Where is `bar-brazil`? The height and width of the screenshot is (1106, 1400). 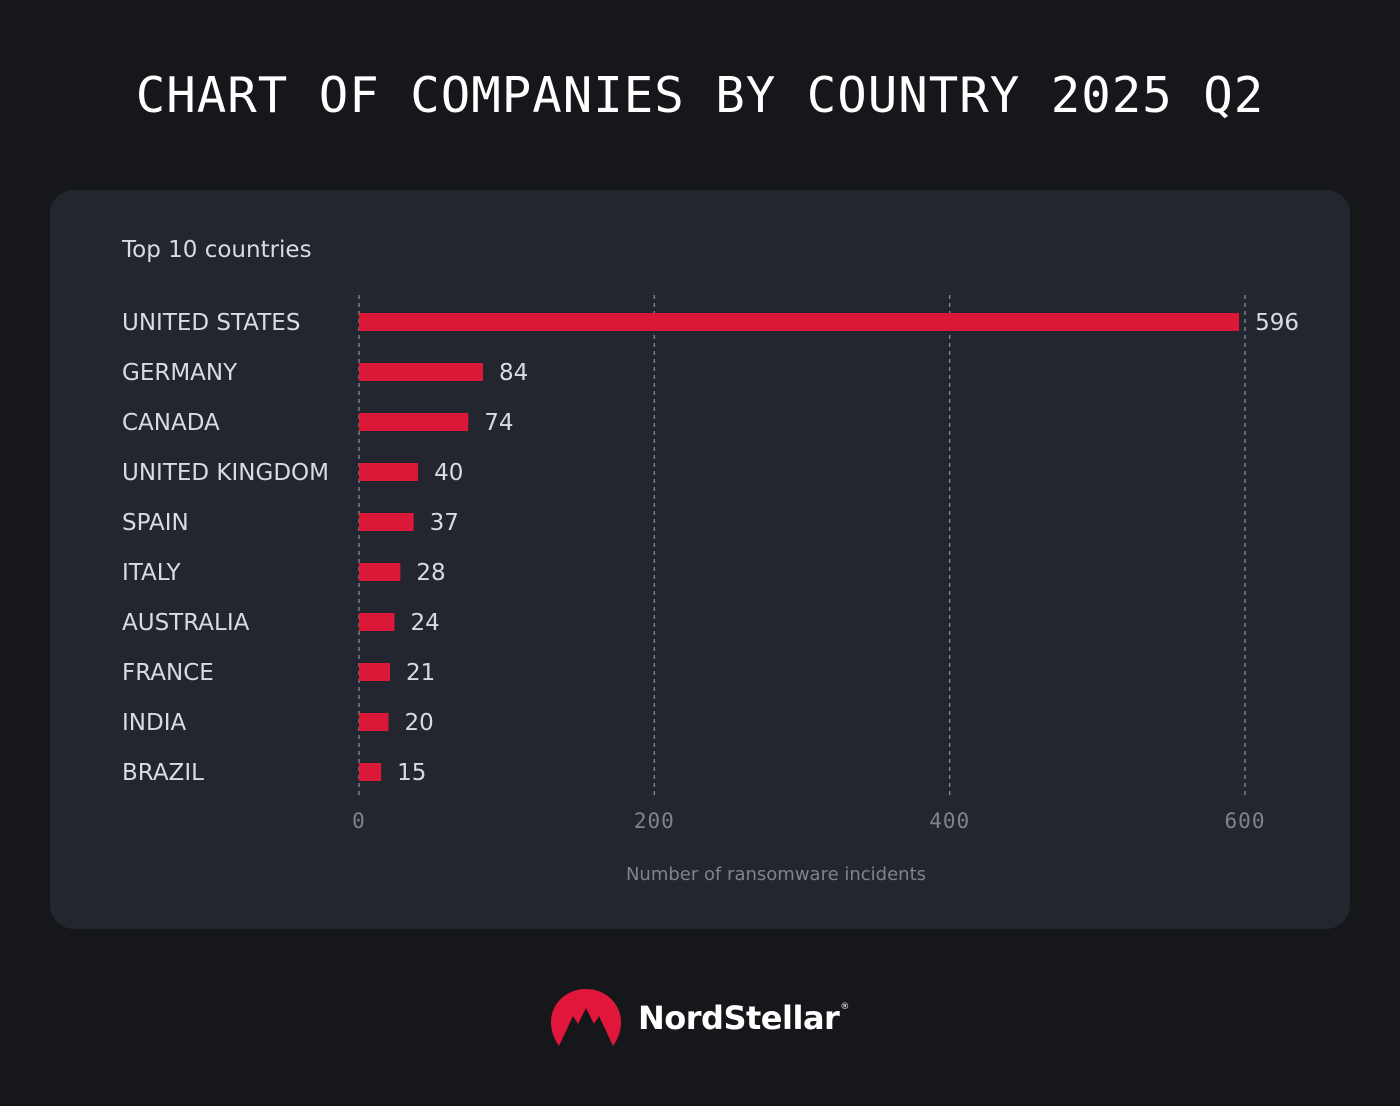 bar-brazil is located at coordinates (370, 772).